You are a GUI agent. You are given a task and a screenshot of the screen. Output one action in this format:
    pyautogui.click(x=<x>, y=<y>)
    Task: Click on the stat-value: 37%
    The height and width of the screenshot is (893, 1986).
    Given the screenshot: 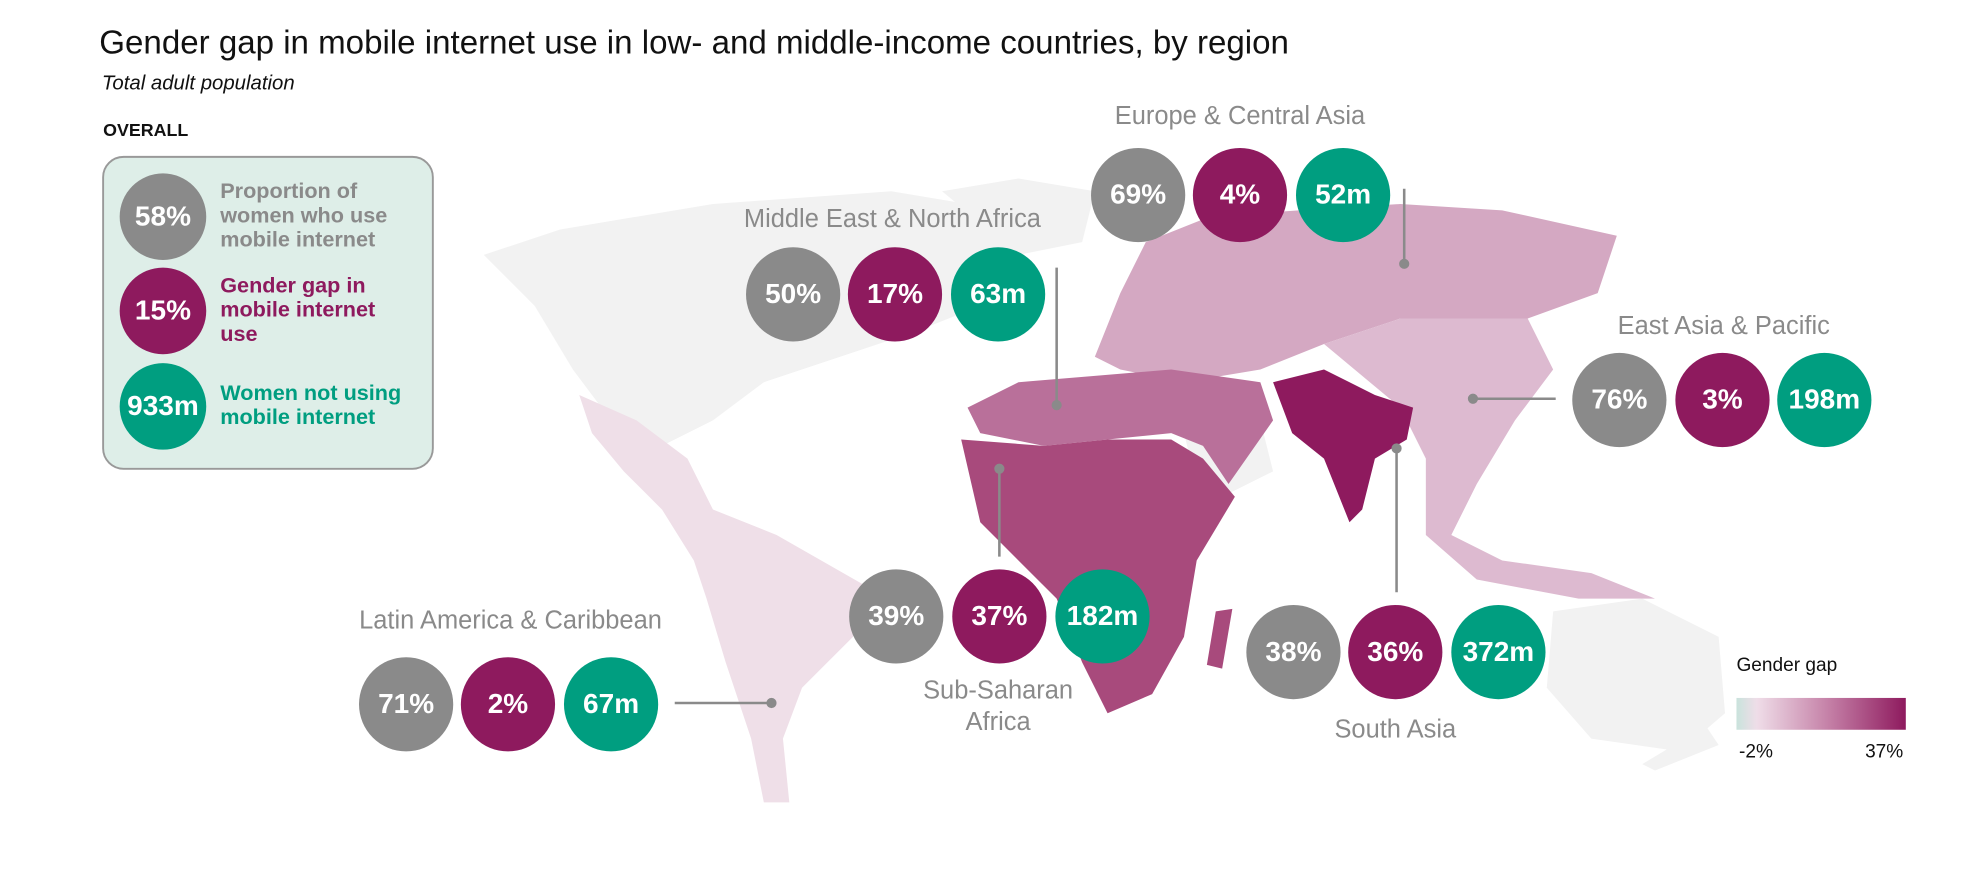 What is the action you would take?
    pyautogui.click(x=999, y=615)
    